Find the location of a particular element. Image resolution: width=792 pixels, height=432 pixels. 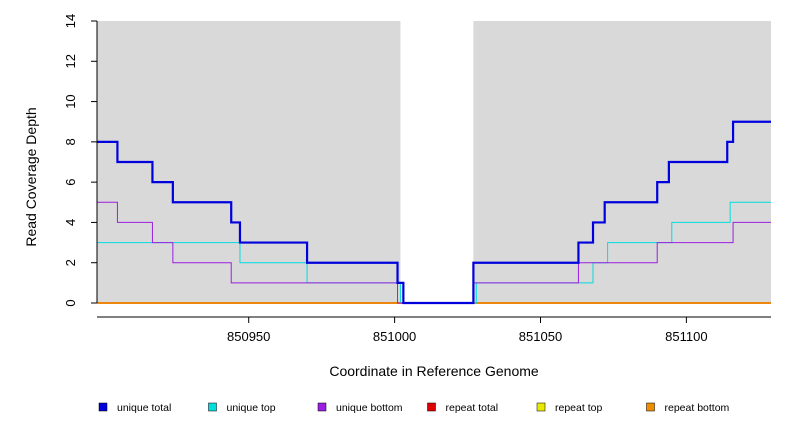

x-tick-label: 851100 is located at coordinates (686, 336).